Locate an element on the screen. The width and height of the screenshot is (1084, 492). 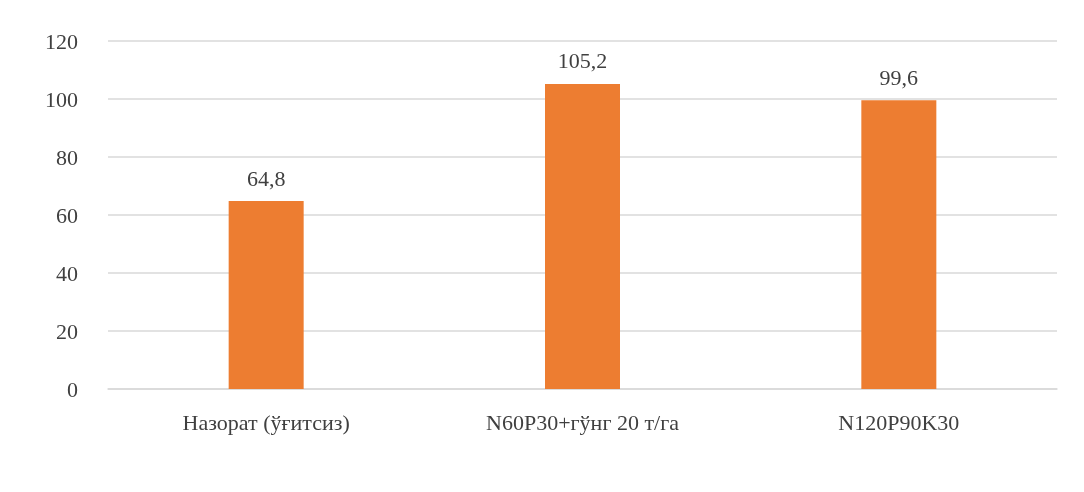
y-tick-label: 40 is located at coordinates (67, 273).